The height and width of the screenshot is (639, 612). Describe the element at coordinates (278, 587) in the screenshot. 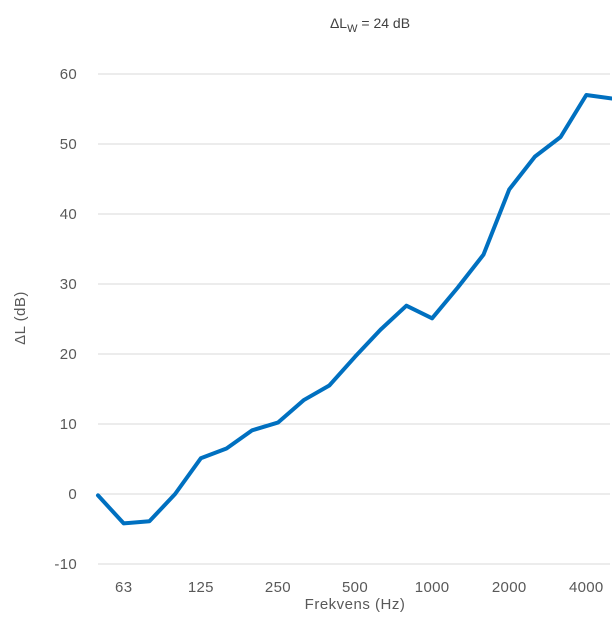

I see `x-tick-label: 250` at that location.